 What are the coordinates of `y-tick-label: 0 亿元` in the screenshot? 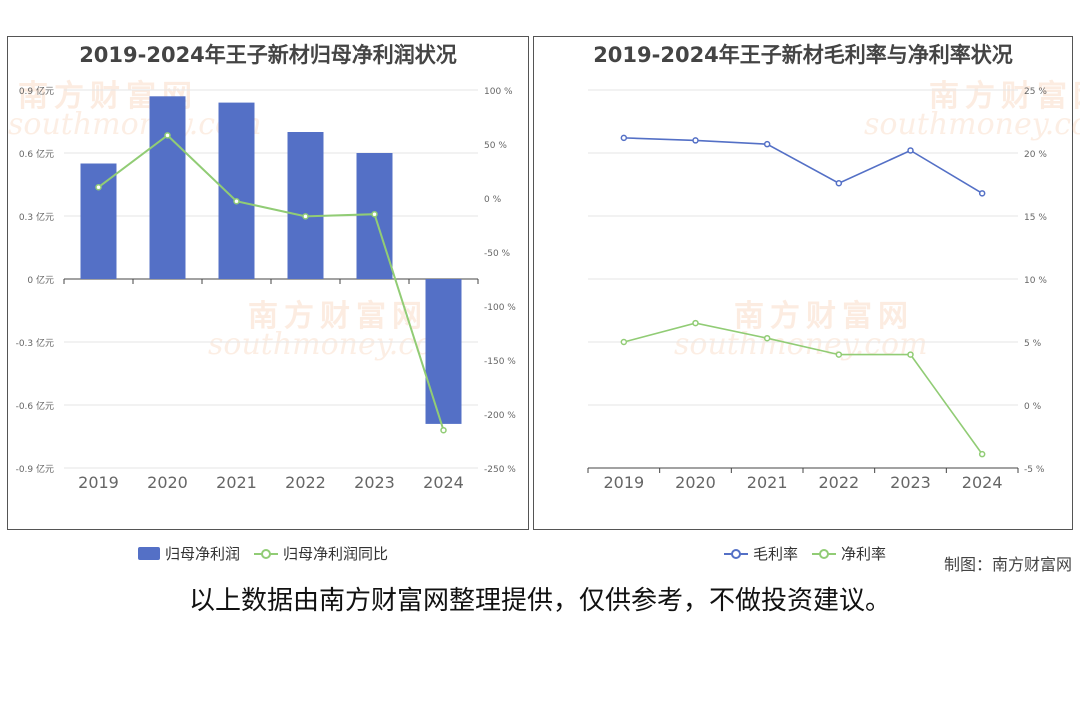 It's located at (40, 280).